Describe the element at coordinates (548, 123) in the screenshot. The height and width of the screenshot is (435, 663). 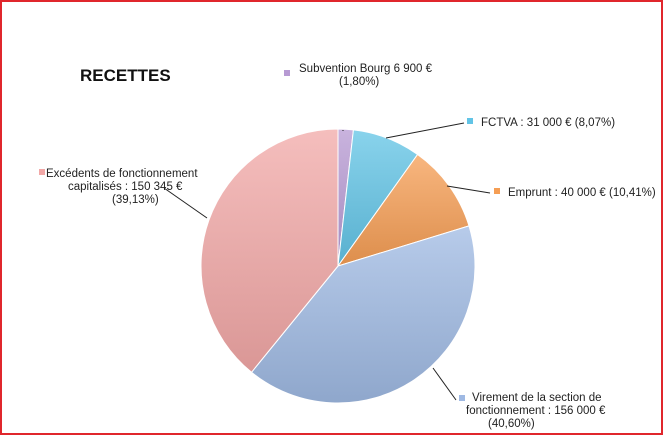
I see `slice-label-1-line-0: FCTVA : 31 000 € (8,07%)` at that location.